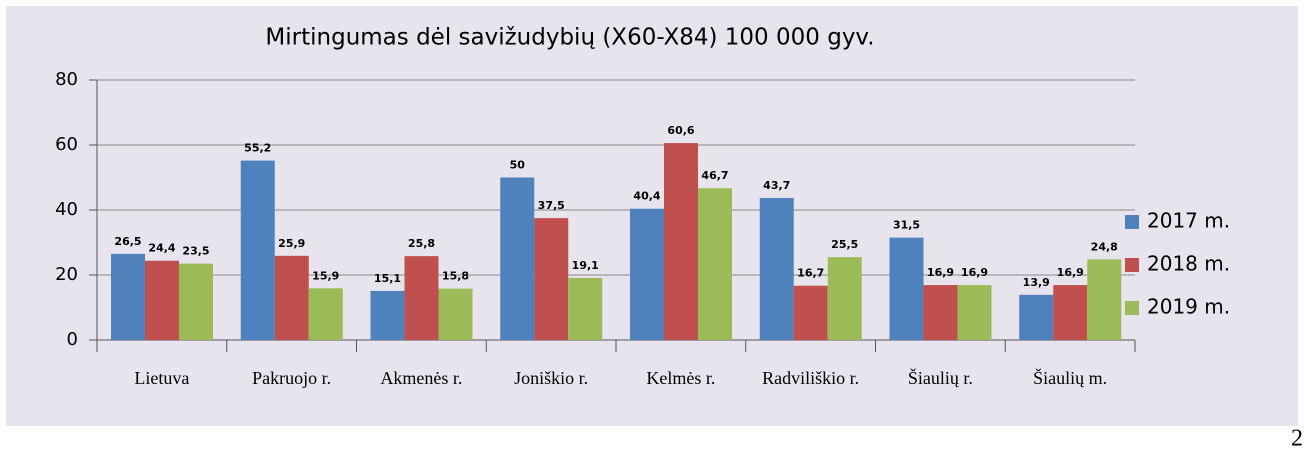 The width and height of the screenshot is (1304, 453). Describe the element at coordinates (66, 274) in the screenshot. I see `y-tick-label: 20` at that location.